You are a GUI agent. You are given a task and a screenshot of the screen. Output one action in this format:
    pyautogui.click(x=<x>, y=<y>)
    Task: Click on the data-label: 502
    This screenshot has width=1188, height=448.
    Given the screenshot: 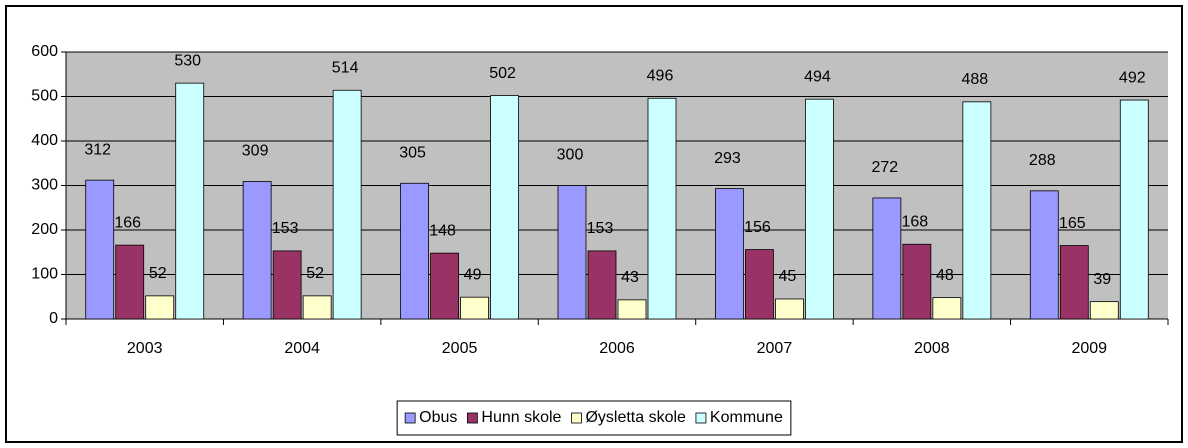 What is the action you would take?
    pyautogui.click(x=502, y=73)
    